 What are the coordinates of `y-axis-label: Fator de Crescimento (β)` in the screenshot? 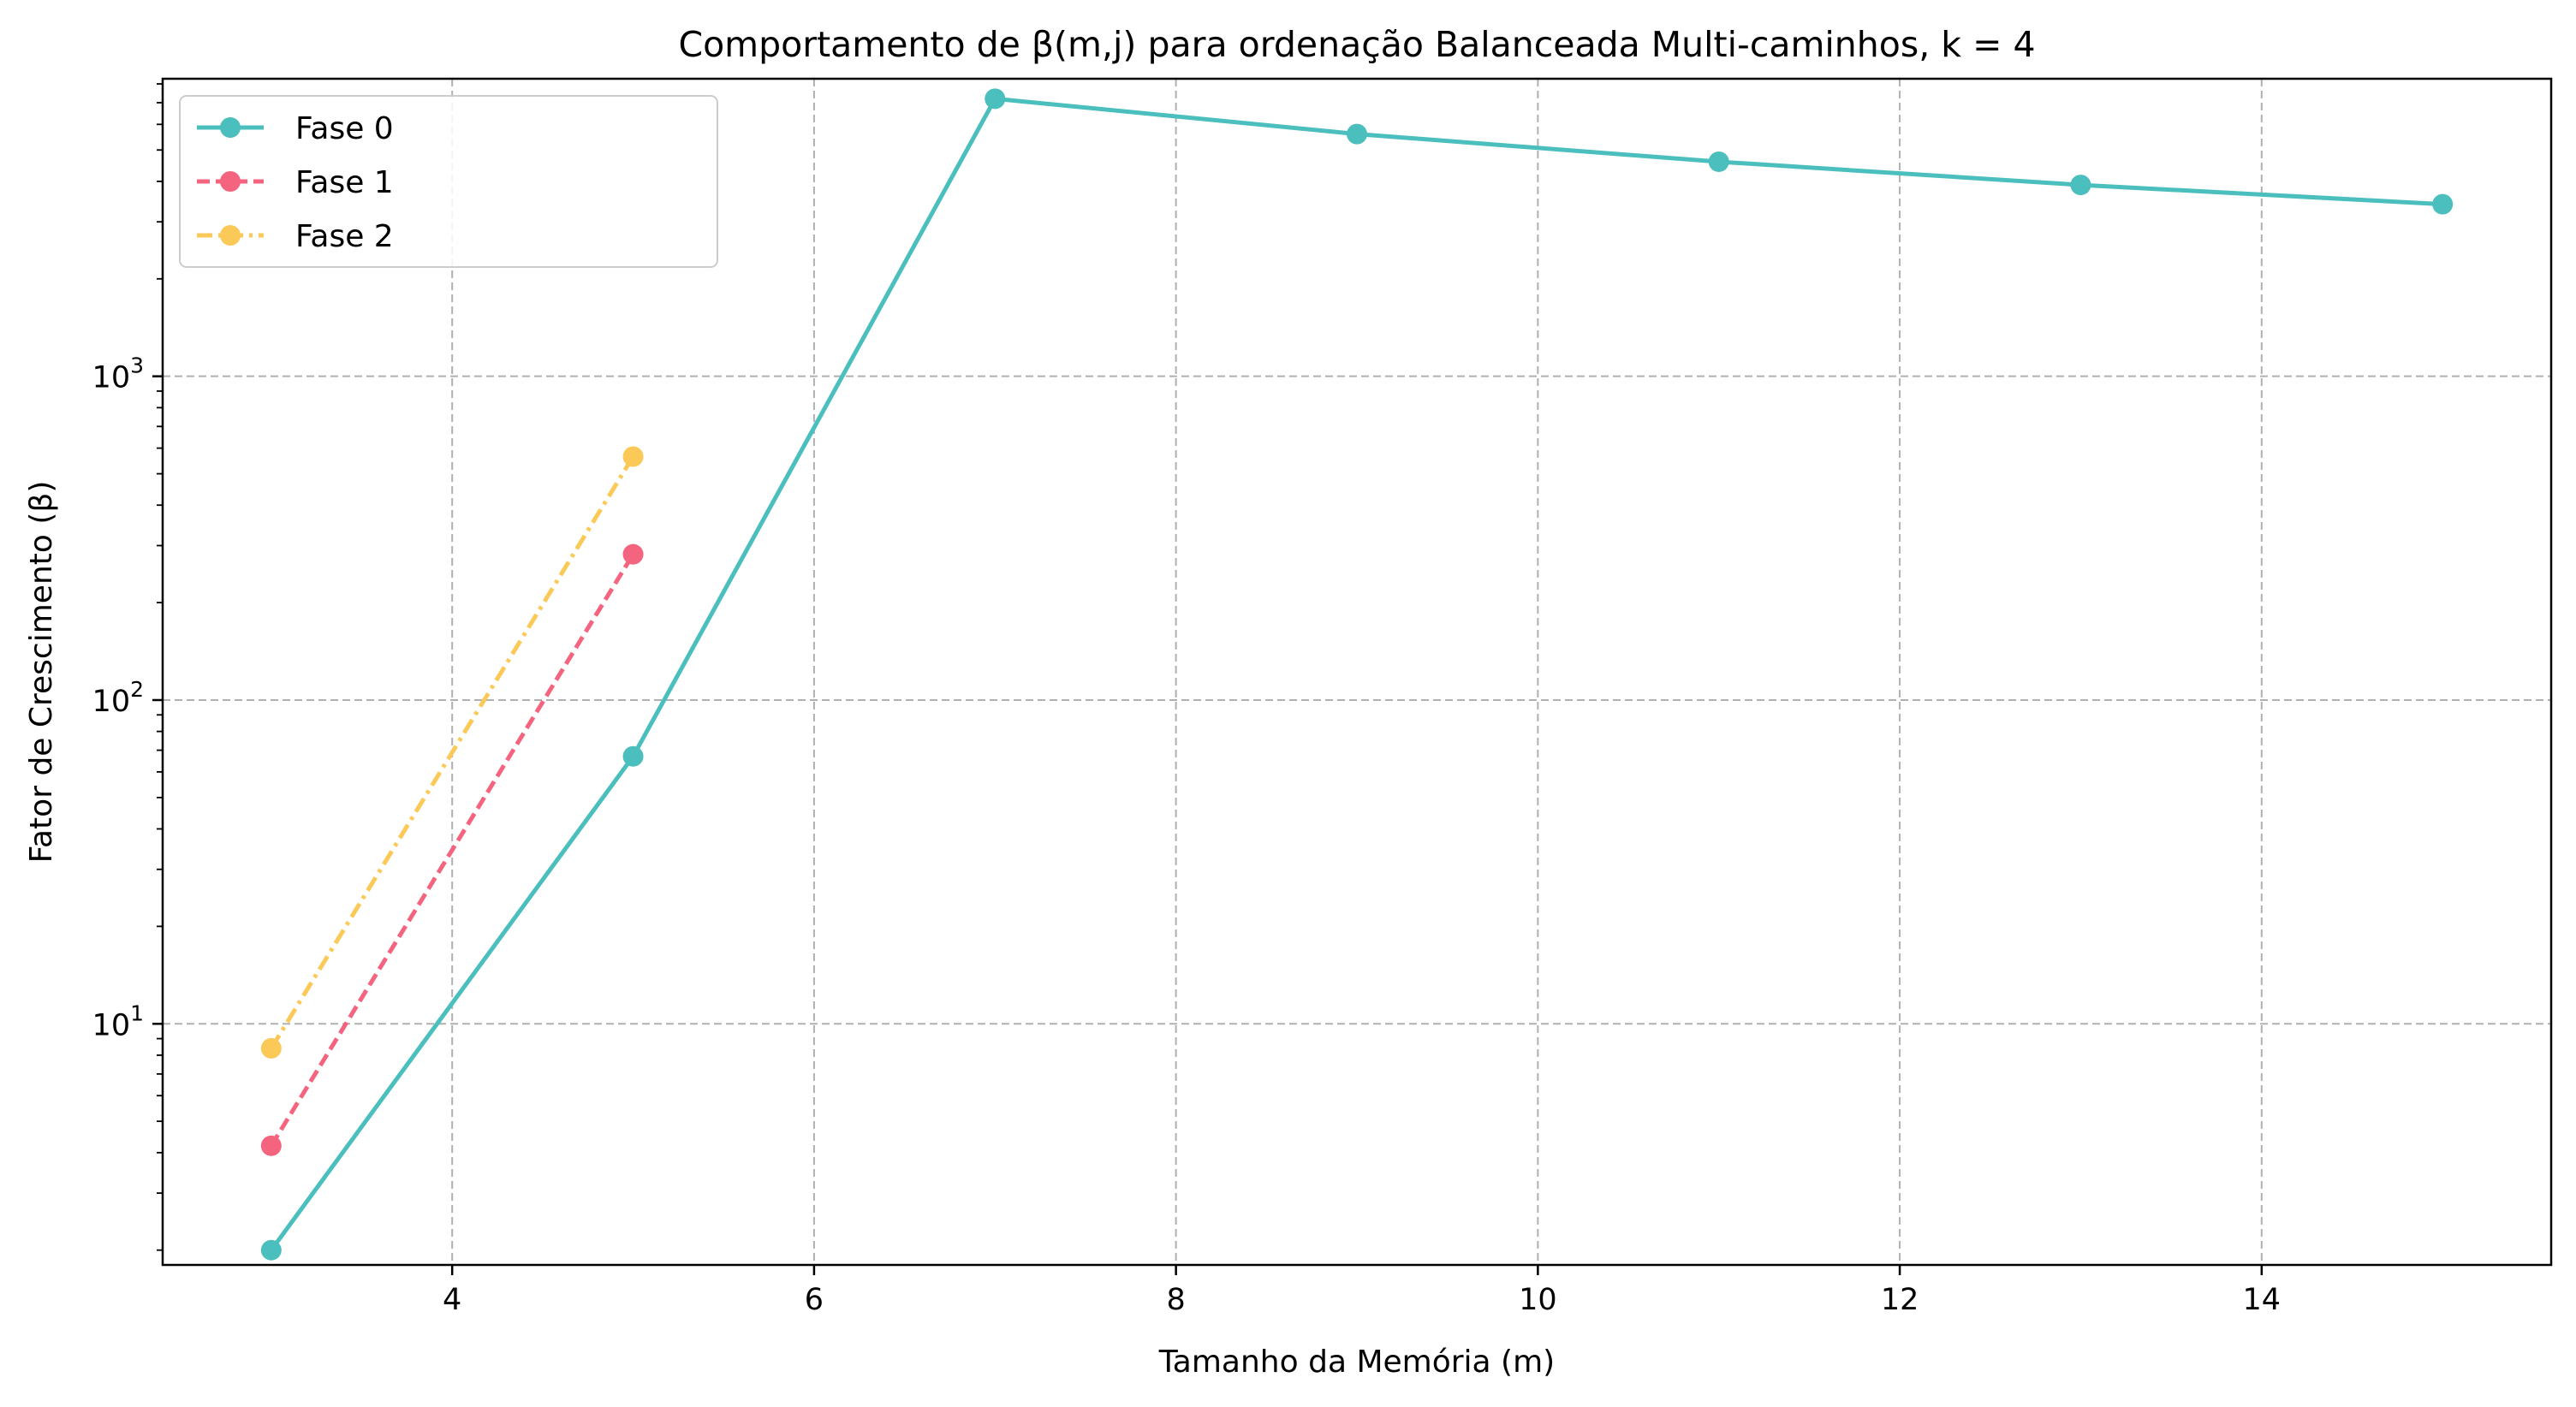 It's located at (41, 672).